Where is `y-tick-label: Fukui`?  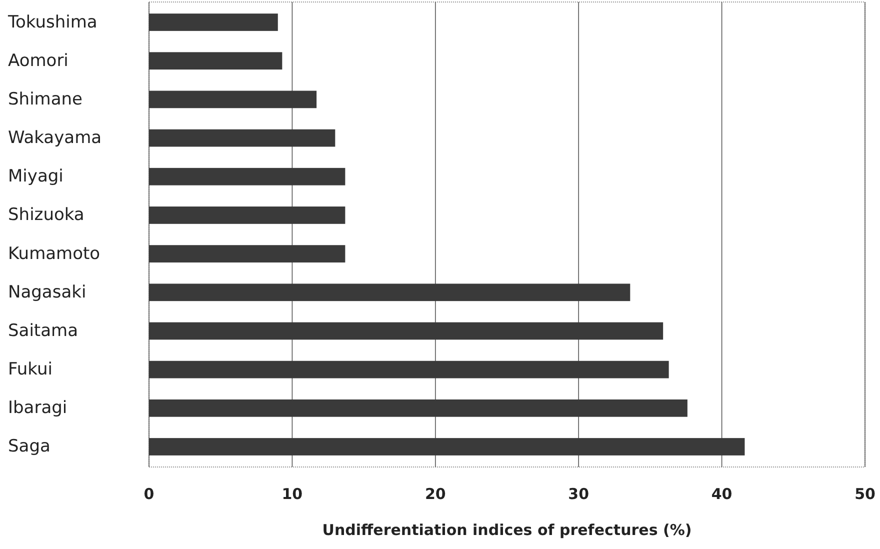
y-tick-label: Fukui is located at coordinates (30, 370).